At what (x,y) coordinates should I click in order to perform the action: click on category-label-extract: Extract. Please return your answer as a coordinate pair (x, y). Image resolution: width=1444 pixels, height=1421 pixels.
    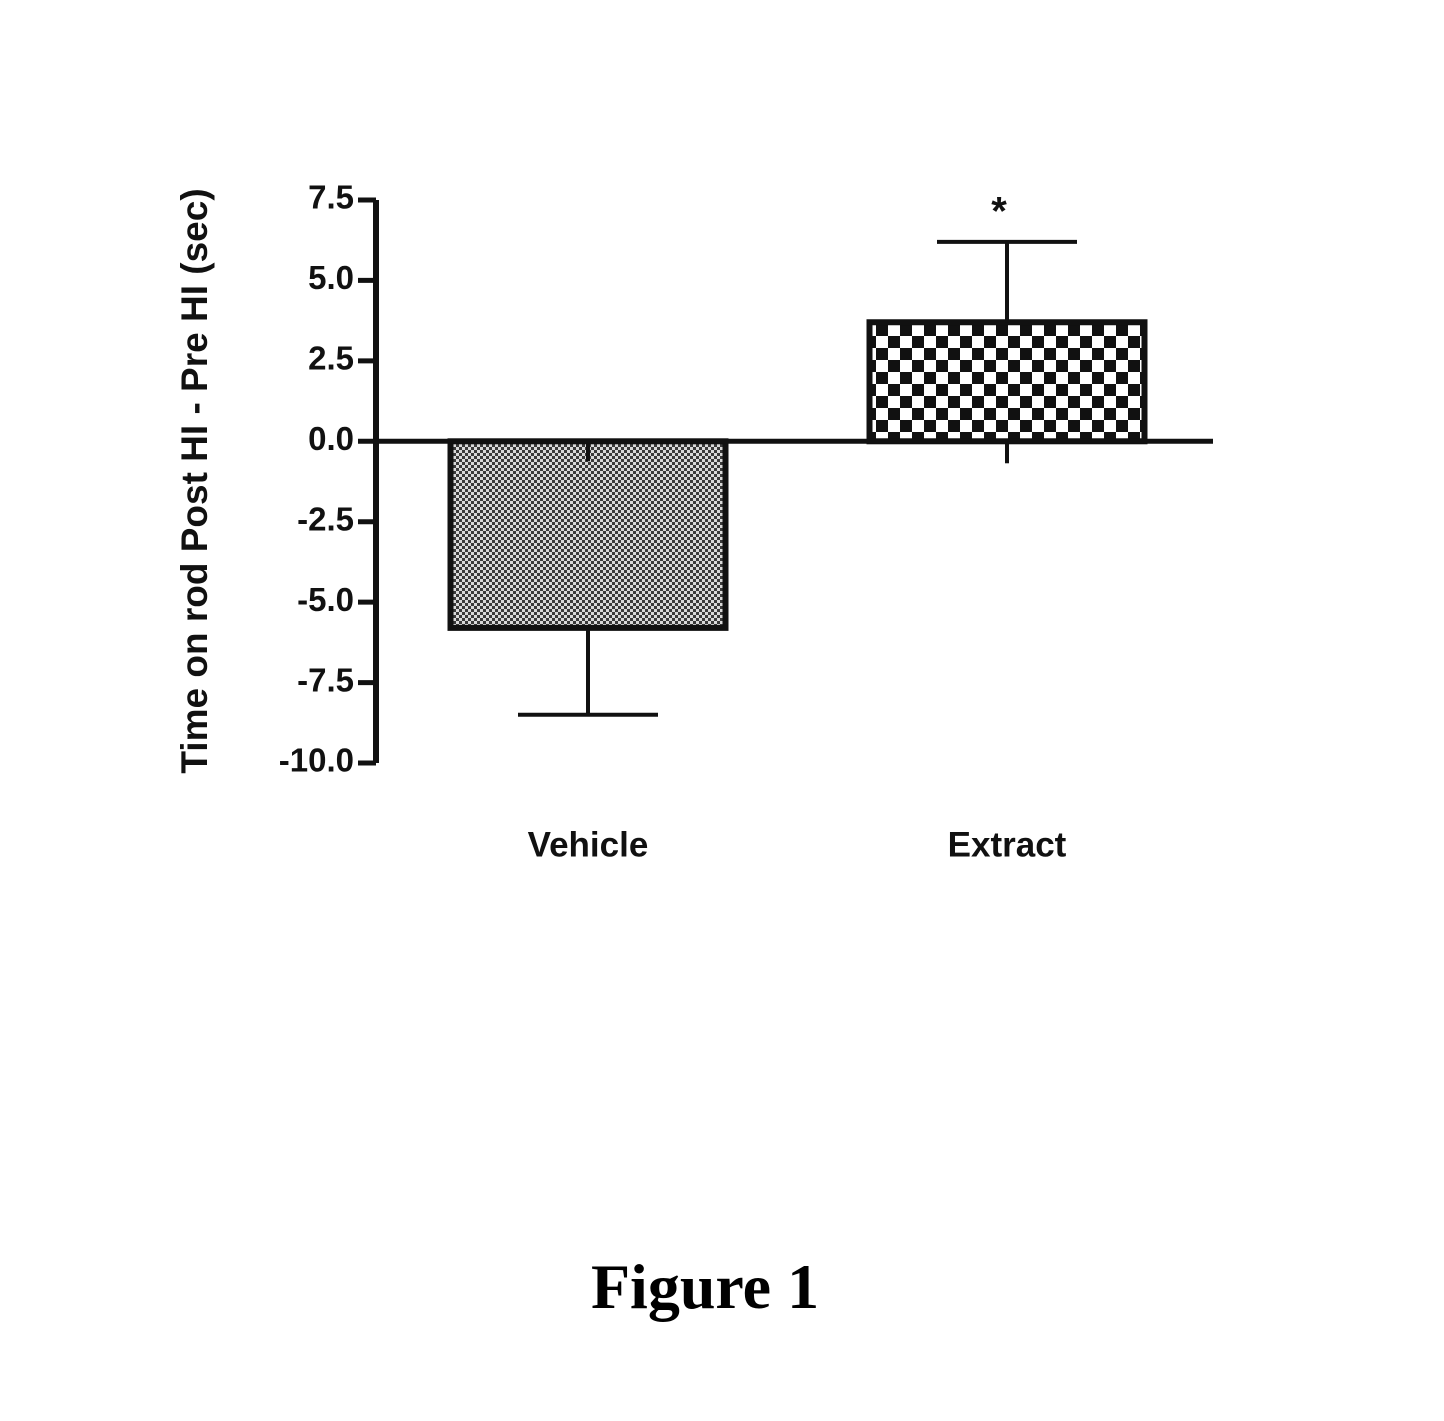
    Looking at the image, I should click on (1007, 844).